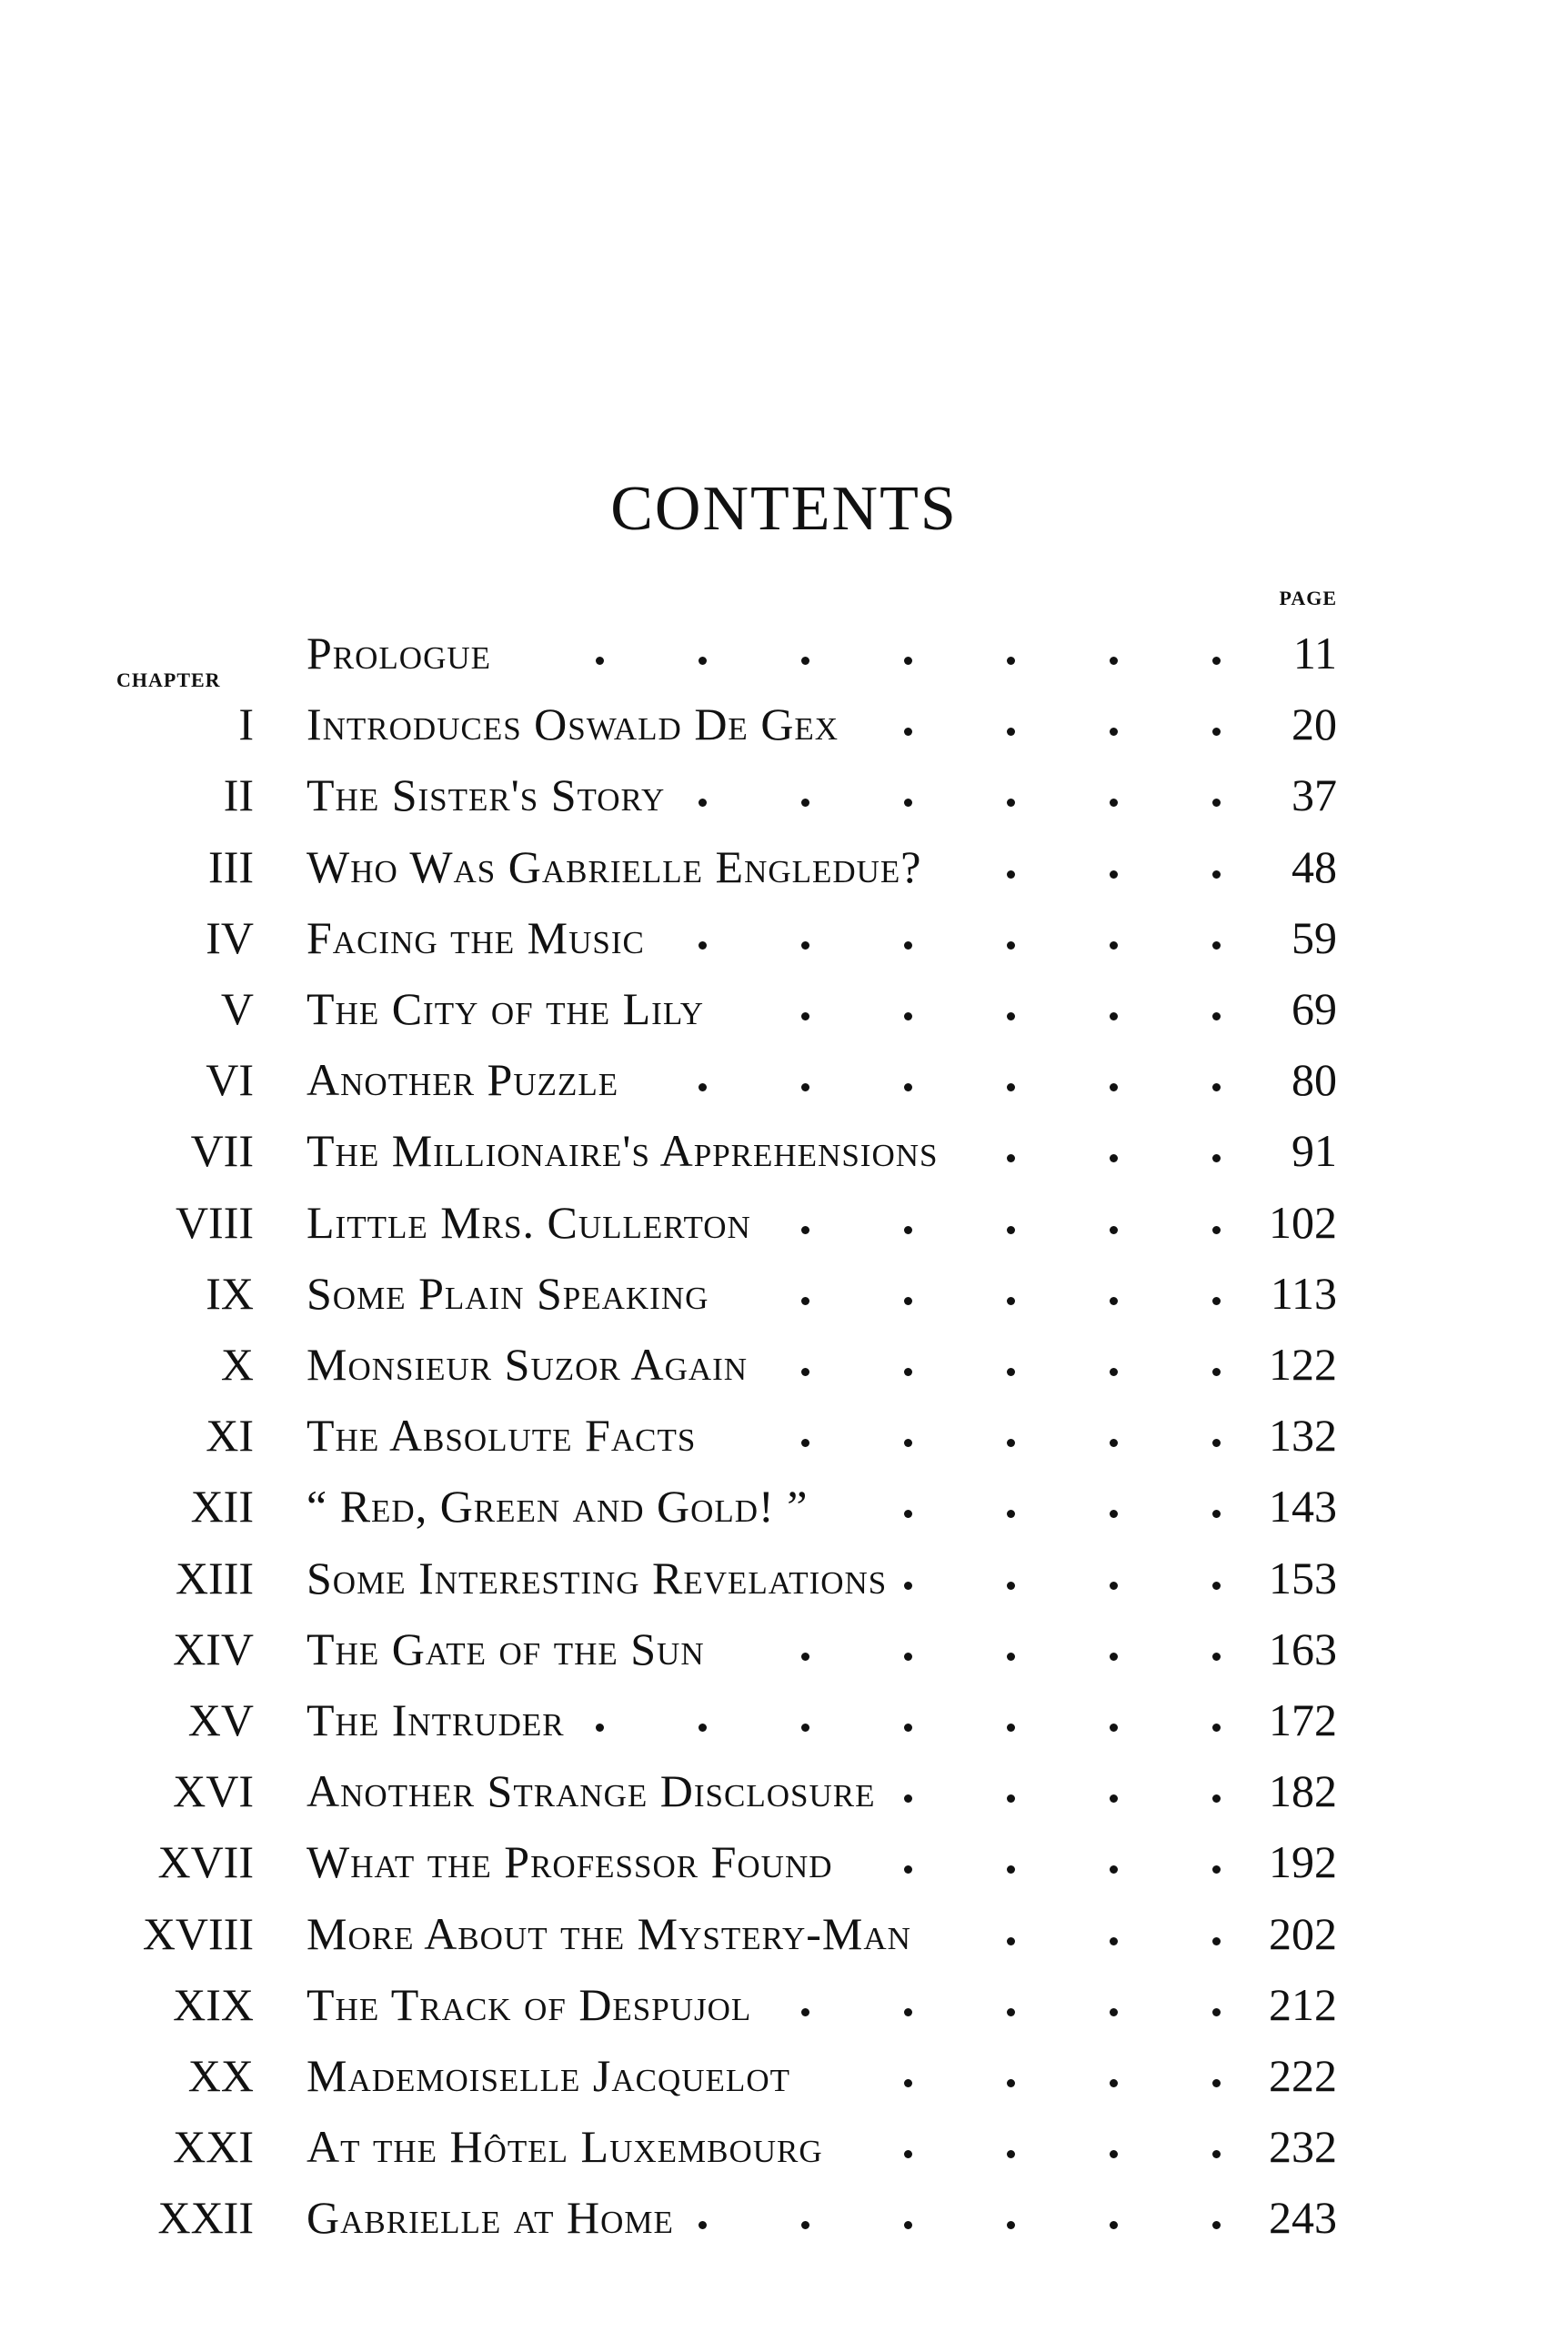  What do you see at coordinates (213, 2004) in the screenshot?
I see `chapter-number: XIX` at bounding box center [213, 2004].